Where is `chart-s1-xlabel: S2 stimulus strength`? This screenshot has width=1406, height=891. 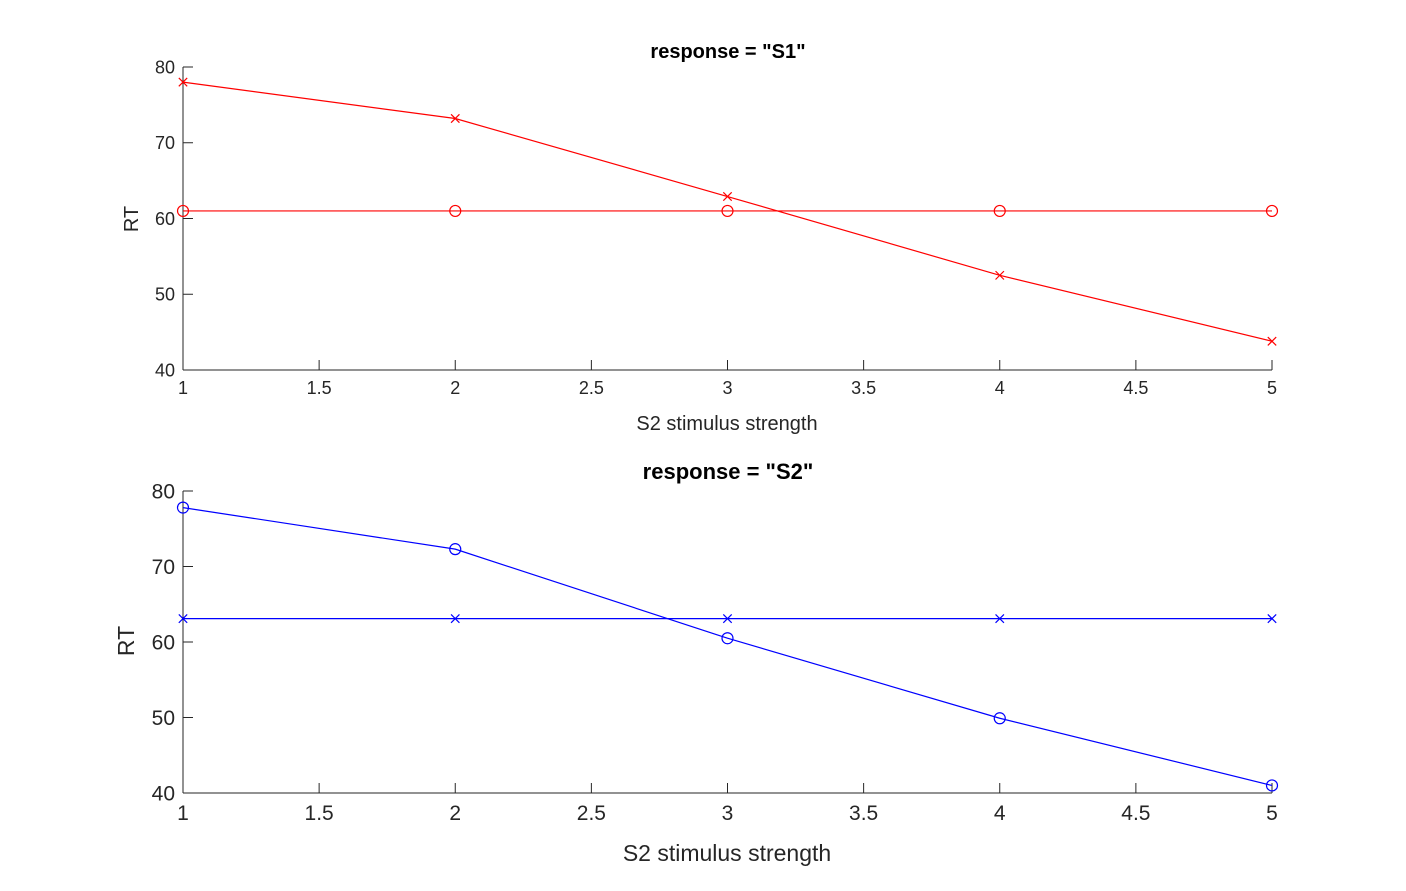
chart-s1-xlabel: S2 stimulus strength is located at coordinates (726, 424).